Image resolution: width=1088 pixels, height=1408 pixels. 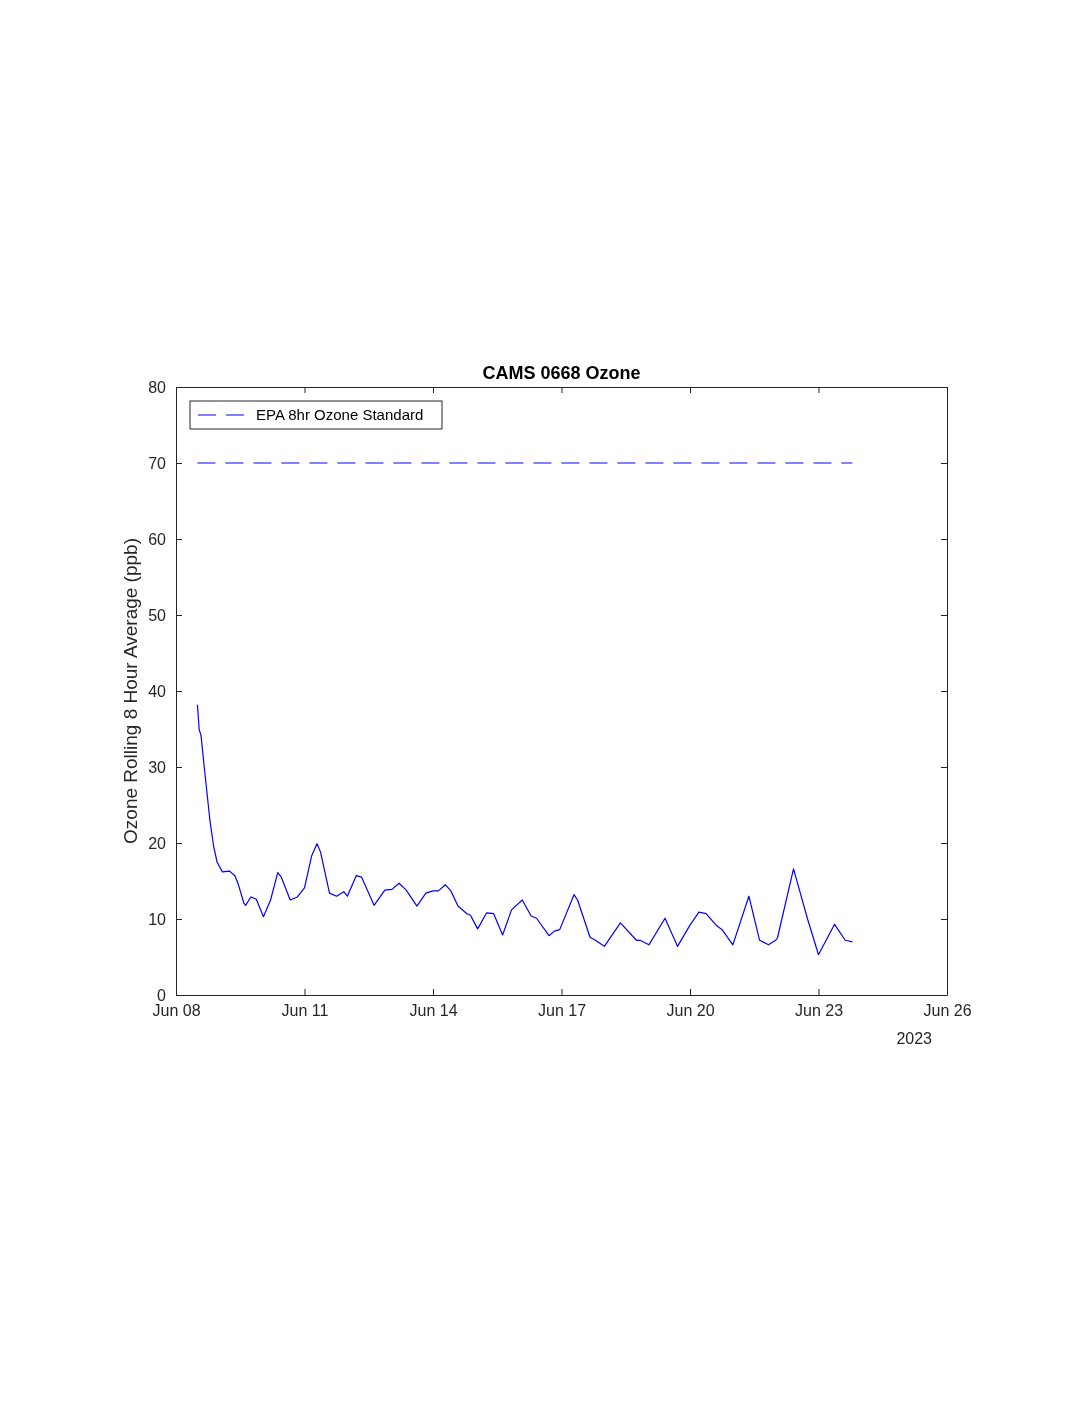 I want to click on y-tick-label: 60, so click(x=157, y=539).